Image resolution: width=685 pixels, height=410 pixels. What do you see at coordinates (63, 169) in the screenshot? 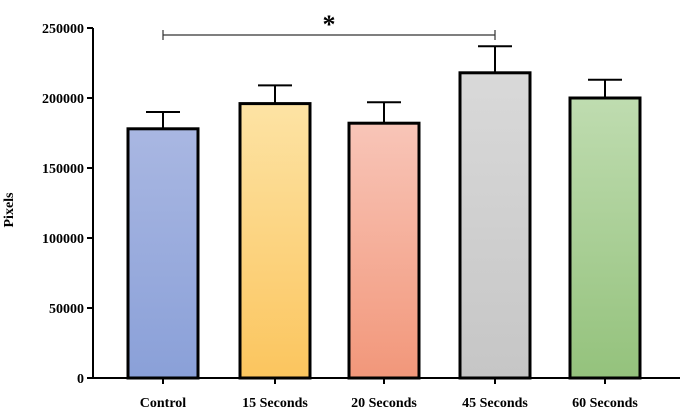
I see `y-tick-label: 150000` at bounding box center [63, 169].